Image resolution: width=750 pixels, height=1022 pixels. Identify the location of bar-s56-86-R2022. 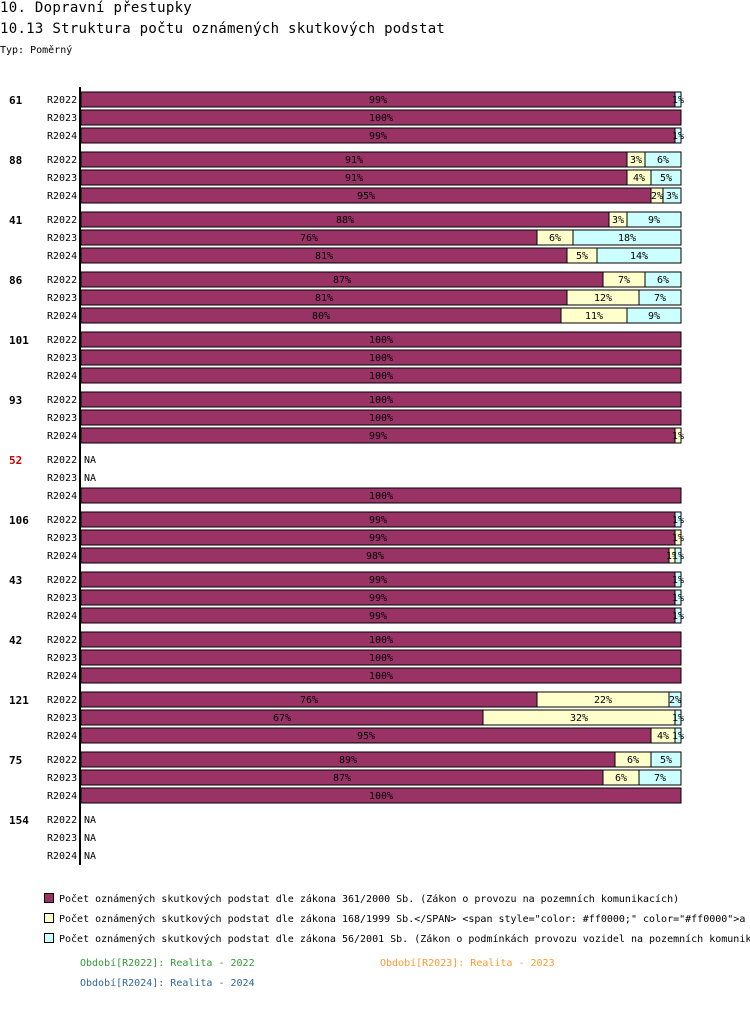
(663, 279).